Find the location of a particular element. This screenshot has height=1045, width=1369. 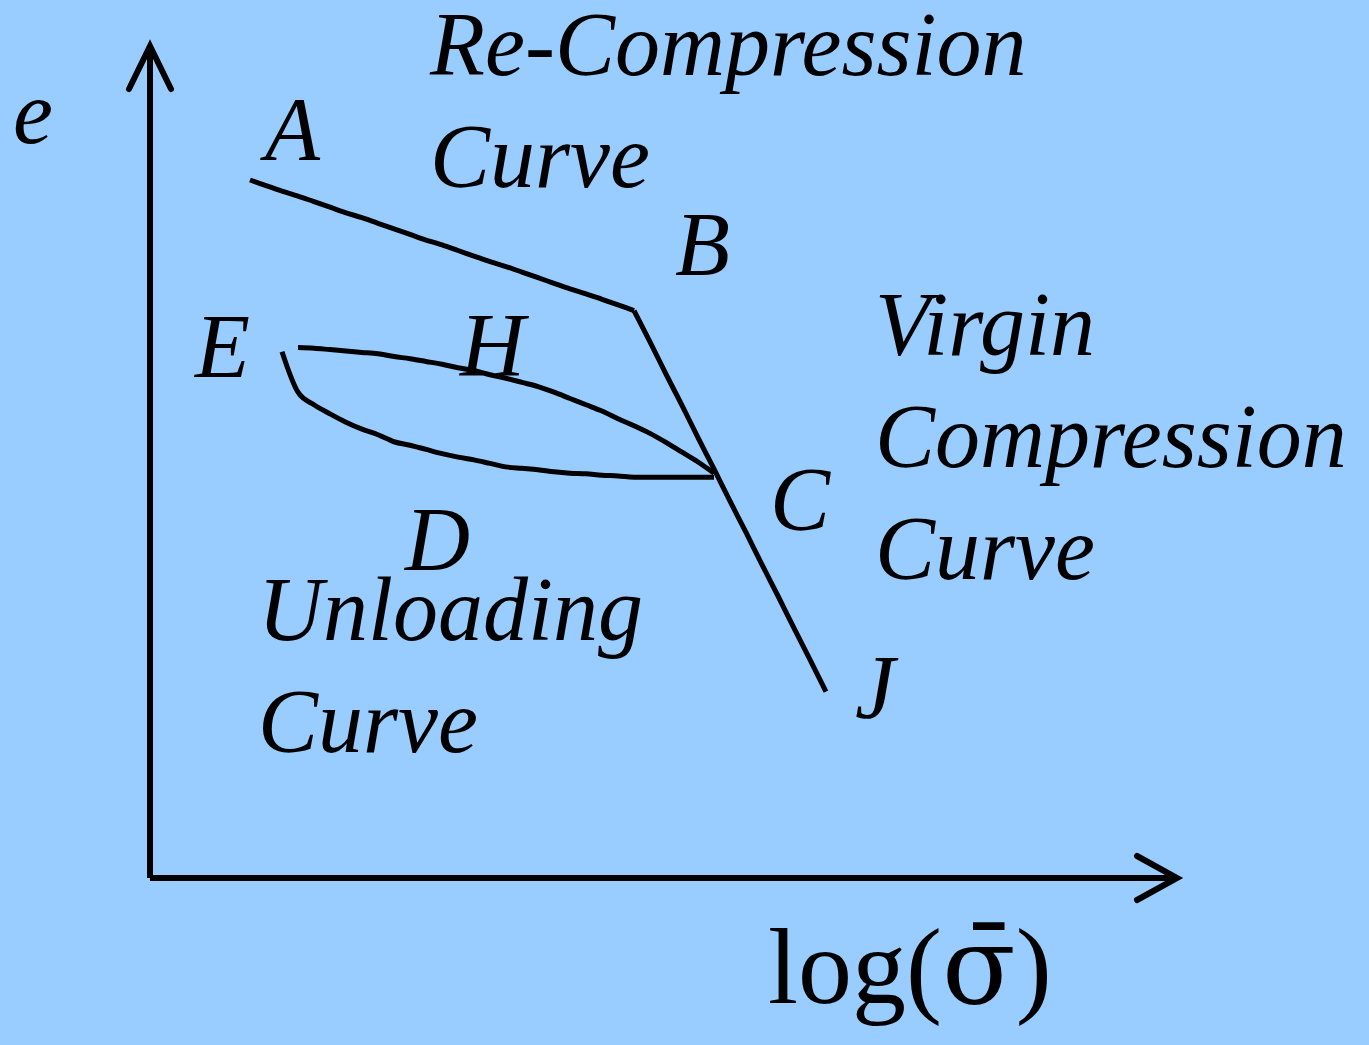

text: Virgin Compression Curve is located at coordinates (1111, 436).